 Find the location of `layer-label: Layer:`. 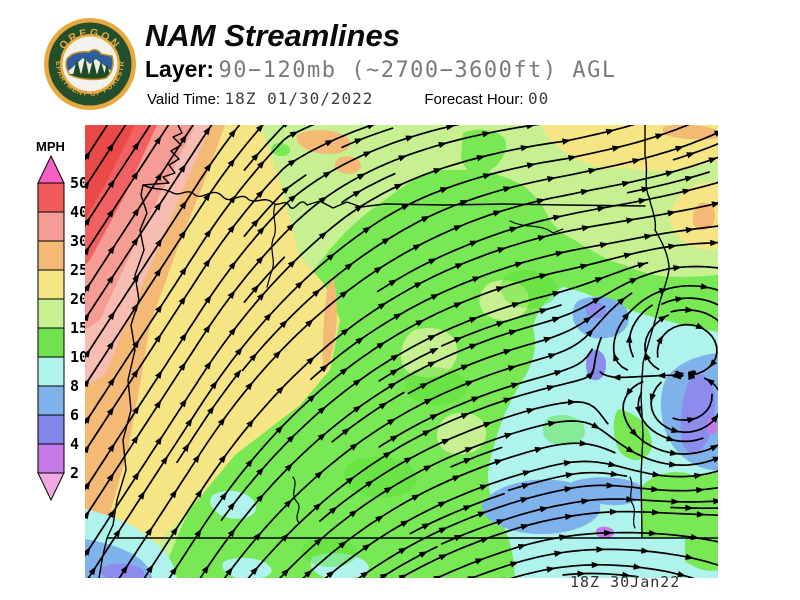

layer-label: Layer: is located at coordinates (180, 69).